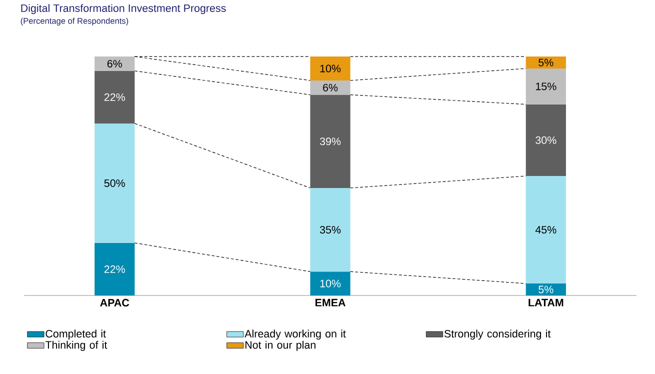 This screenshot has width=655, height=374. Describe the element at coordinates (295, 334) in the screenshot. I see `legend-label: Already working on it` at that location.